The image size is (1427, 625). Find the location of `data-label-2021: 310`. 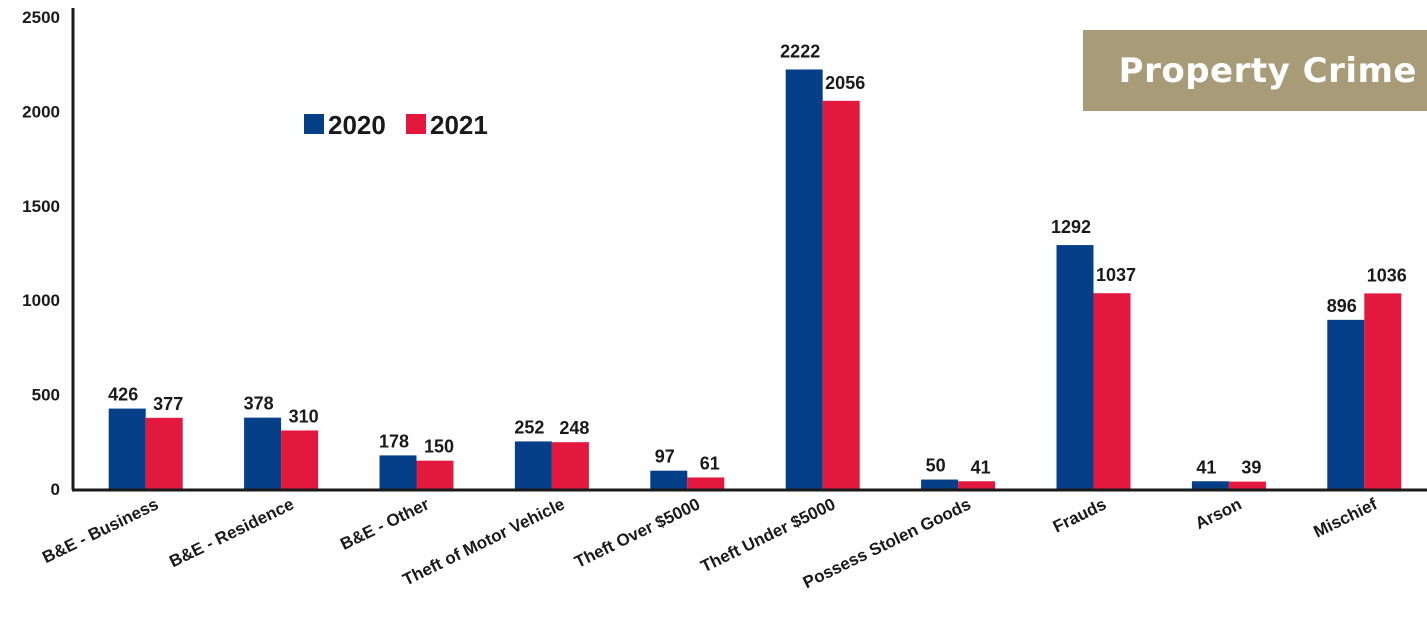

data-label-2021: 310 is located at coordinates (304, 416).